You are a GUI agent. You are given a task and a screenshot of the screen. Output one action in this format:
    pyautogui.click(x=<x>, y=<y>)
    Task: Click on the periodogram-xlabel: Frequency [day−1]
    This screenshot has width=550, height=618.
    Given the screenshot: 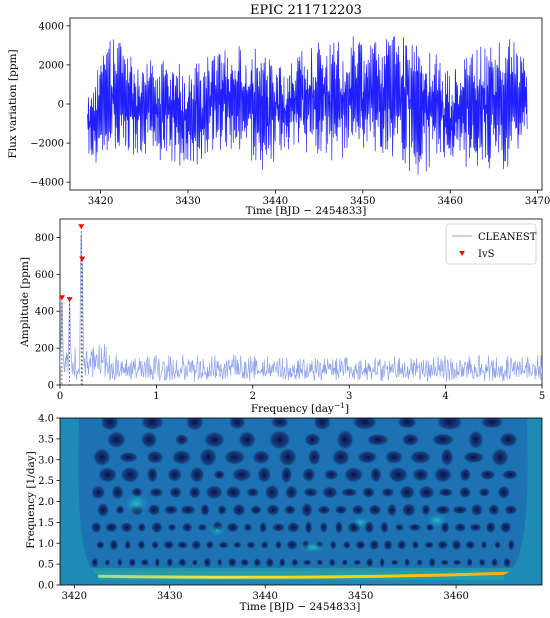 What is the action you would take?
    pyautogui.click(x=300, y=408)
    